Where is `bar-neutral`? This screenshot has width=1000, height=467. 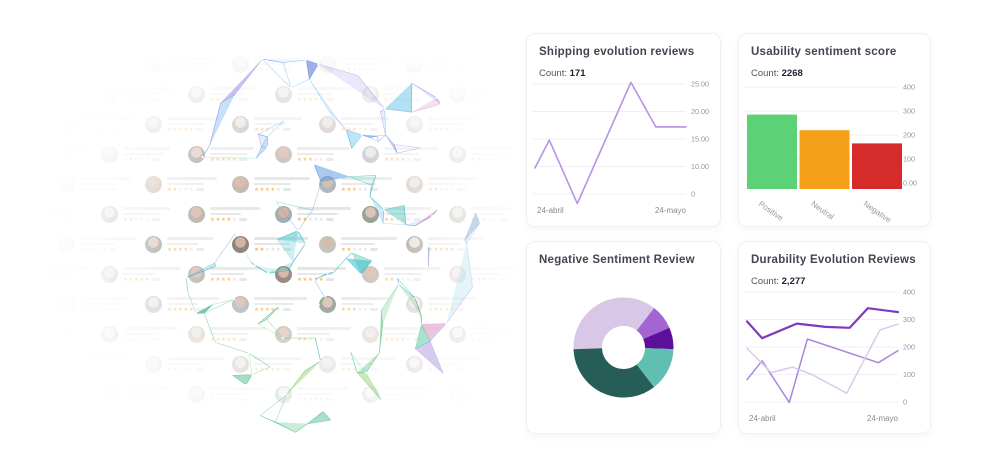
bar-neutral is located at coordinates (824, 159).